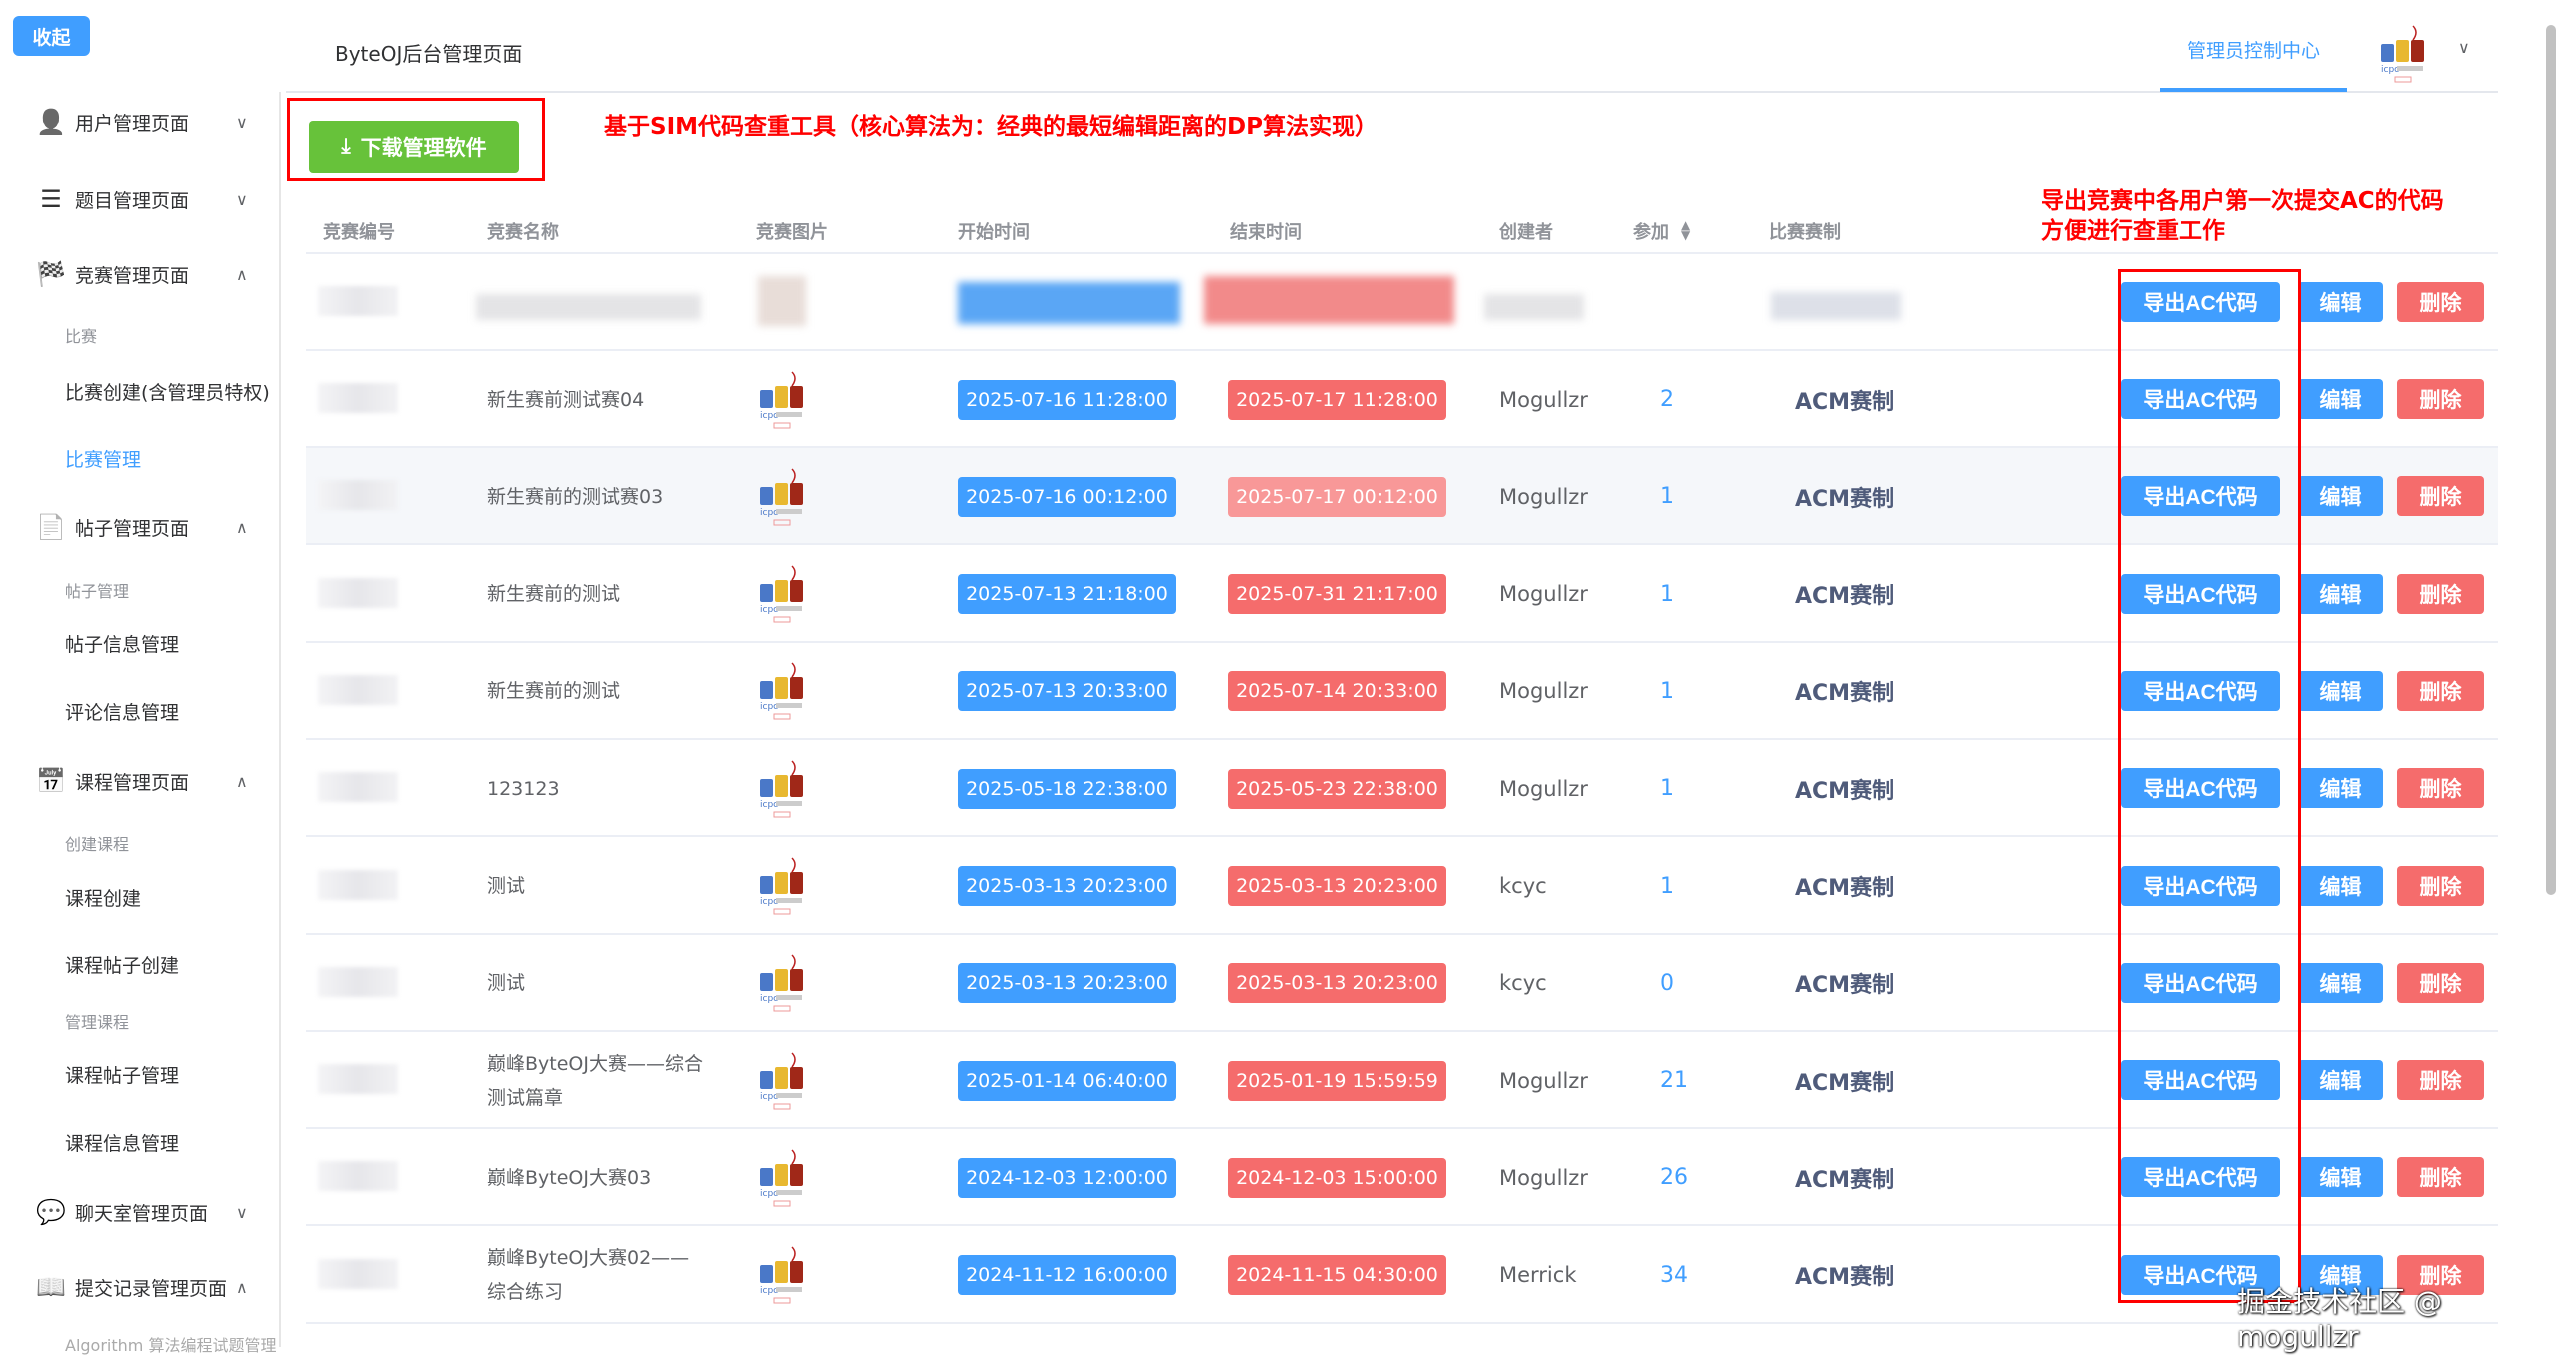 The height and width of the screenshot is (1356, 2560). I want to click on chevron-up-icon: ∧, so click(242, 1287).